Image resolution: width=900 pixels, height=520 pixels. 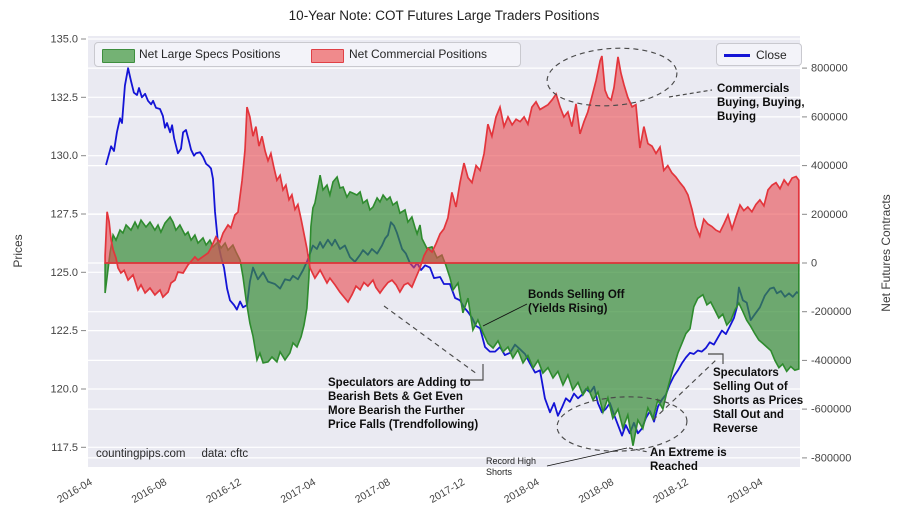 I want to click on legend-close: Close, so click(x=759, y=54).